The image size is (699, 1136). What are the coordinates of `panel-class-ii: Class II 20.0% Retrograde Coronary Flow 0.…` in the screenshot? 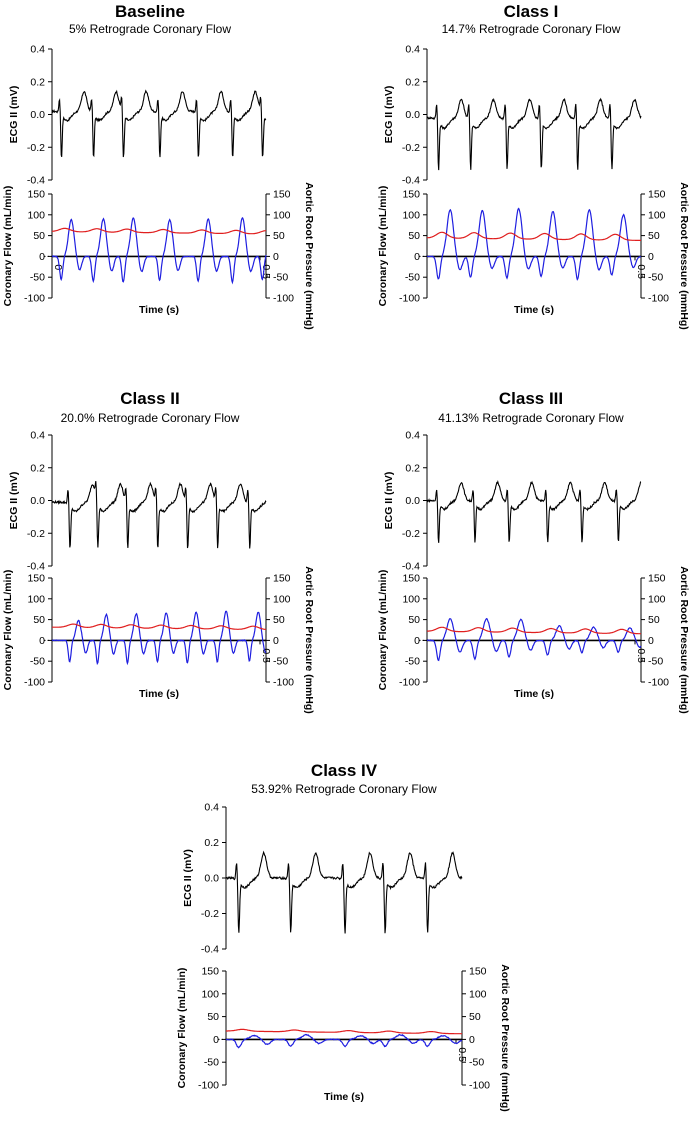 It's located at (158, 551).